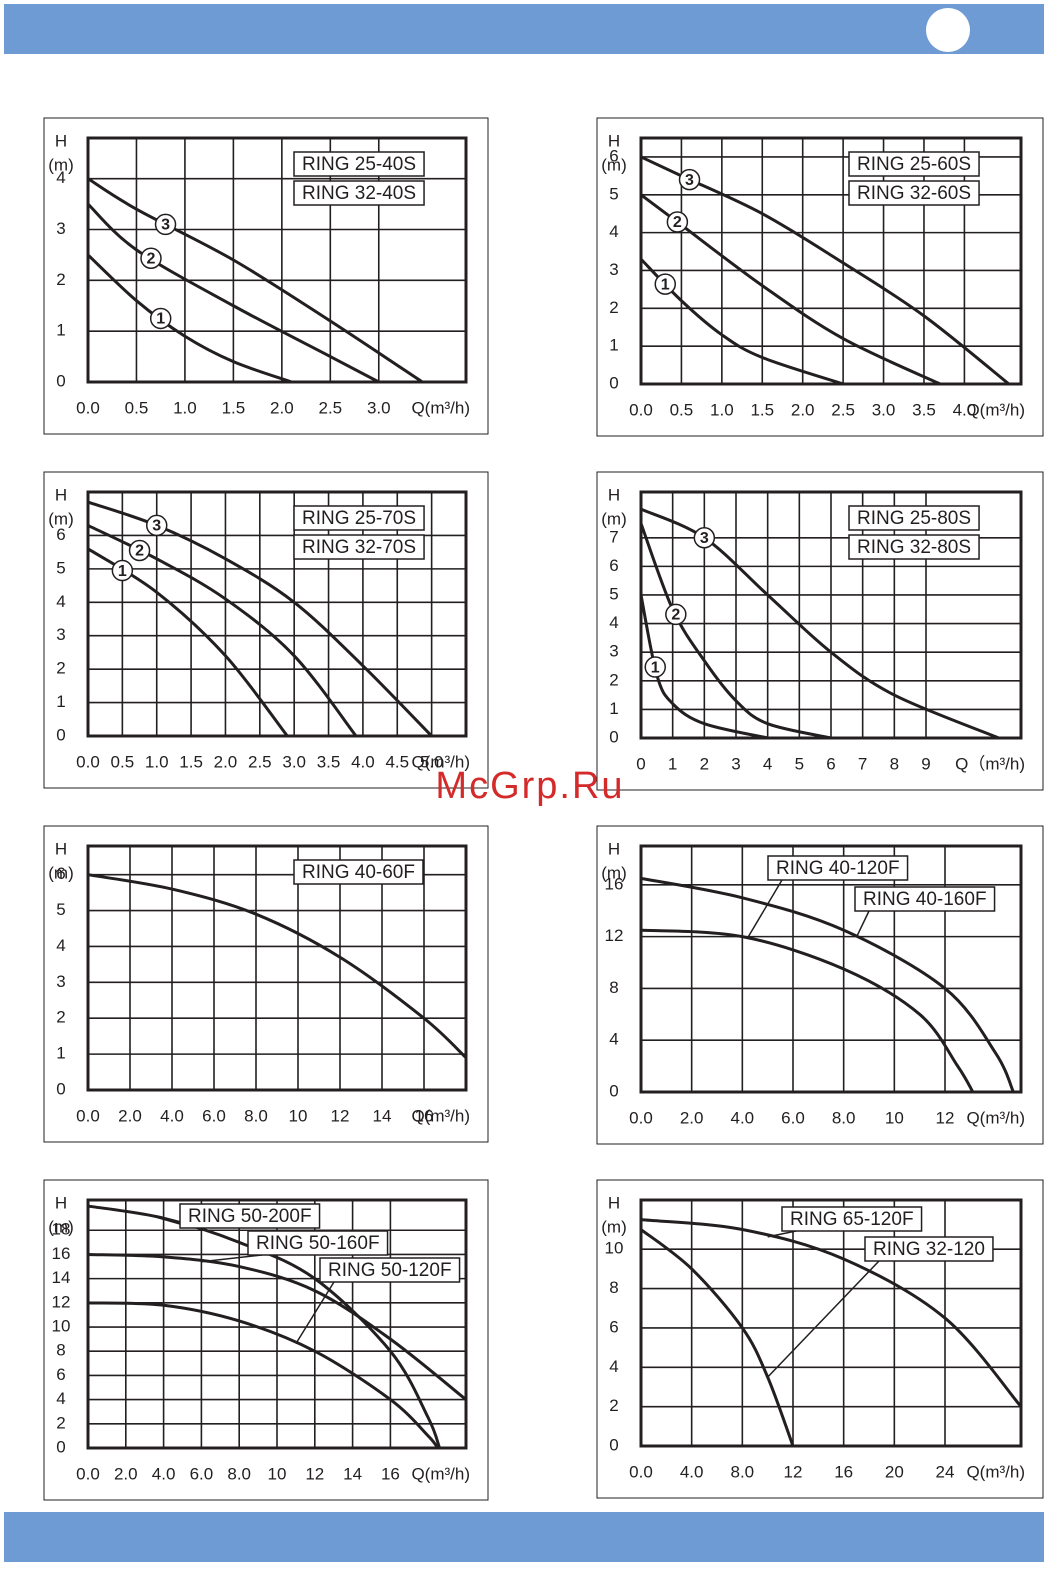 This screenshot has height=1595, width=1064. I want to click on y-tick-label: 16, so click(61, 1253).